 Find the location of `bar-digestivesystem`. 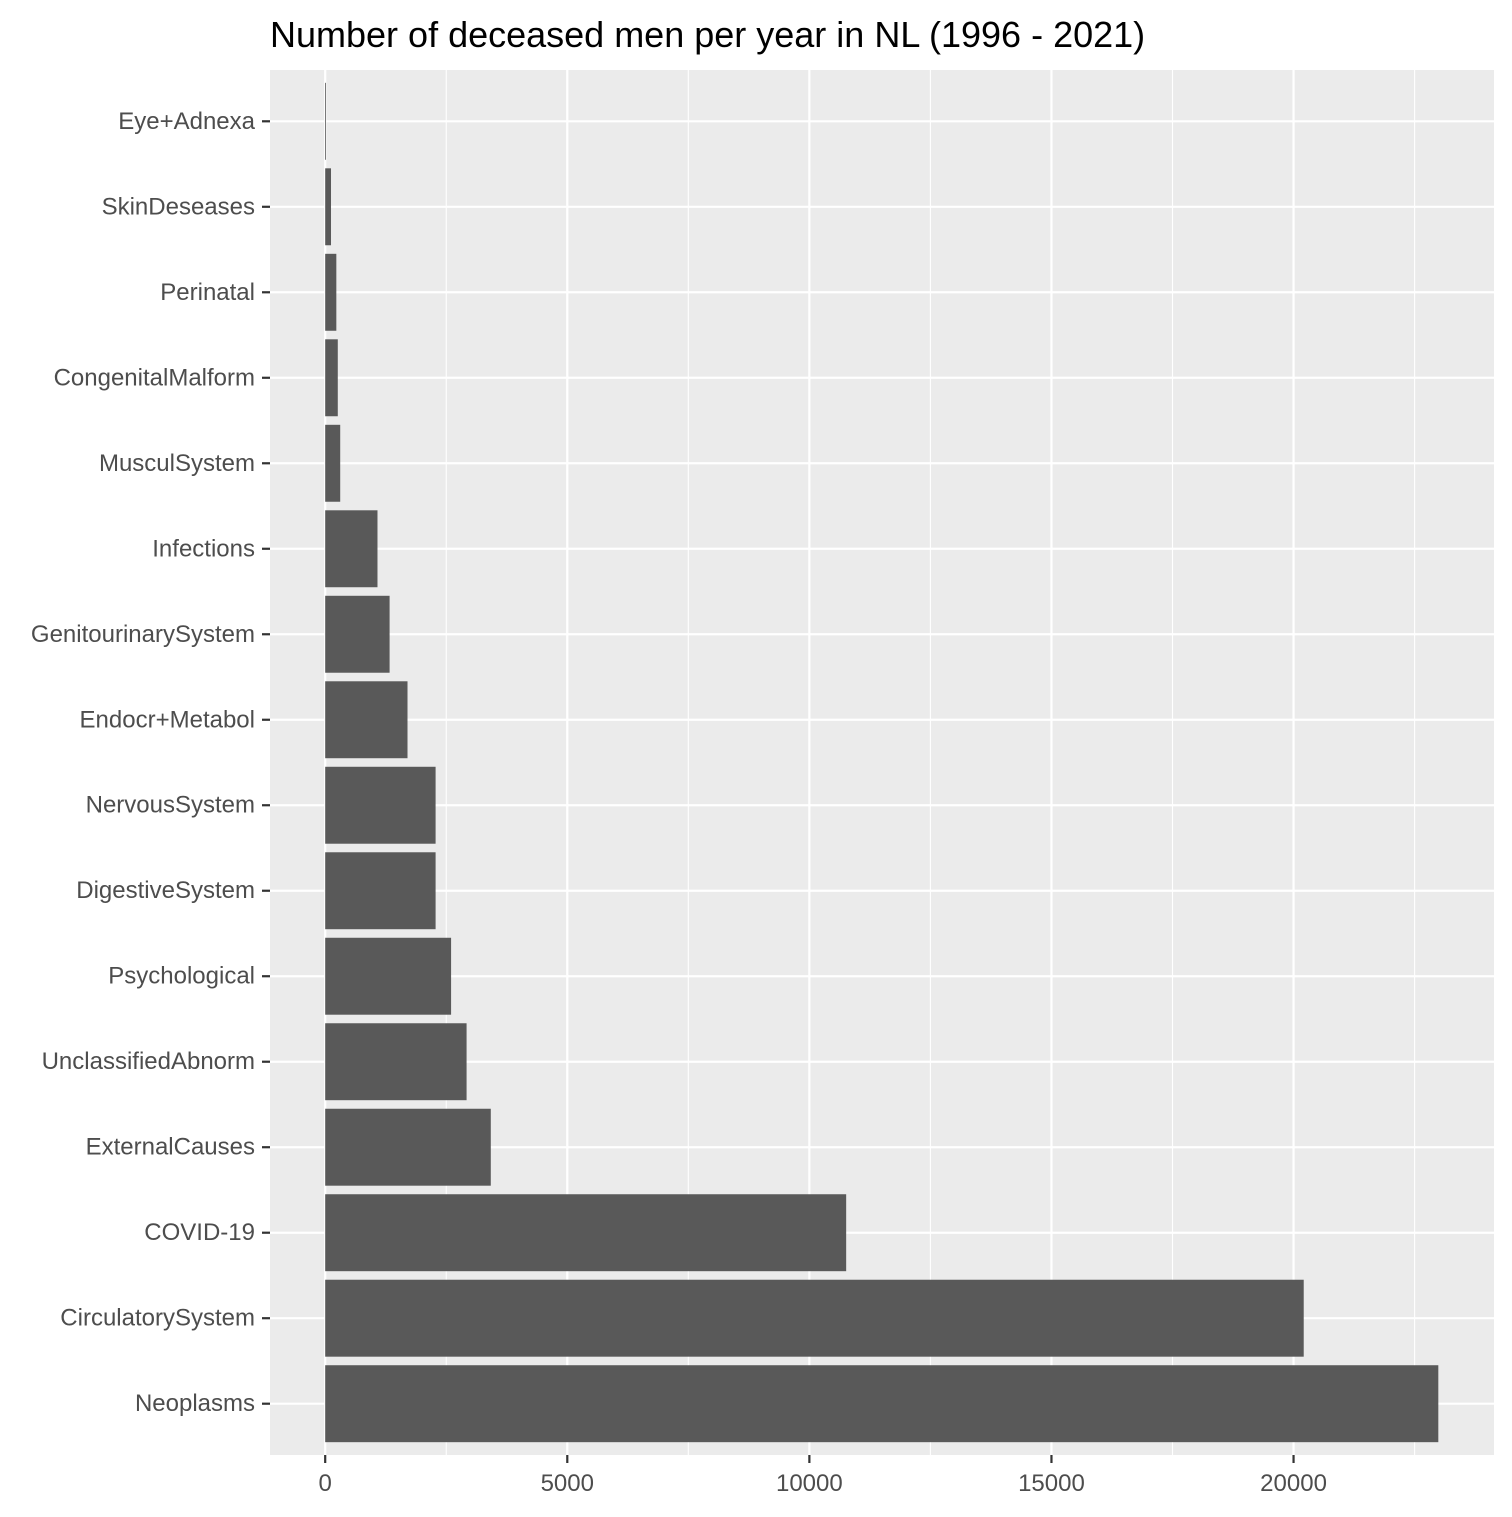

bar-digestivesystem is located at coordinates (380, 891).